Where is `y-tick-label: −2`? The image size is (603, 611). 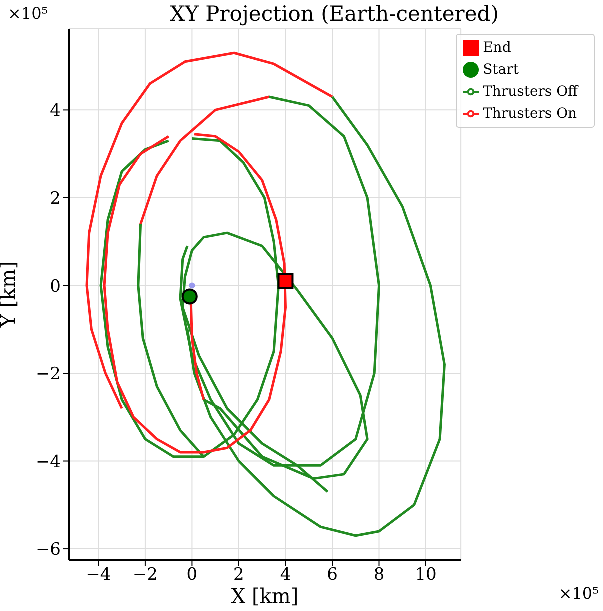 y-tick-label: −2 is located at coordinates (48, 374).